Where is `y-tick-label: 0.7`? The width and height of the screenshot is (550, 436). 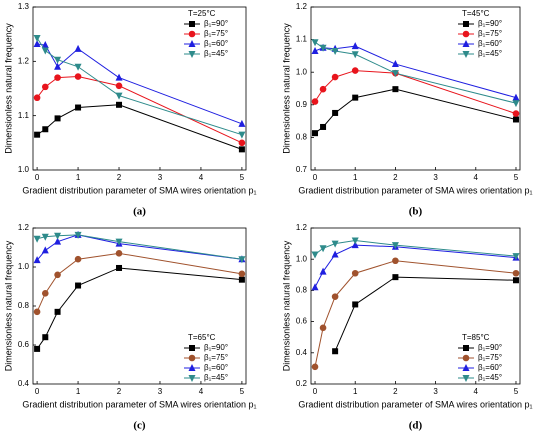 y-tick-label: 0.7 is located at coordinates (302, 169).